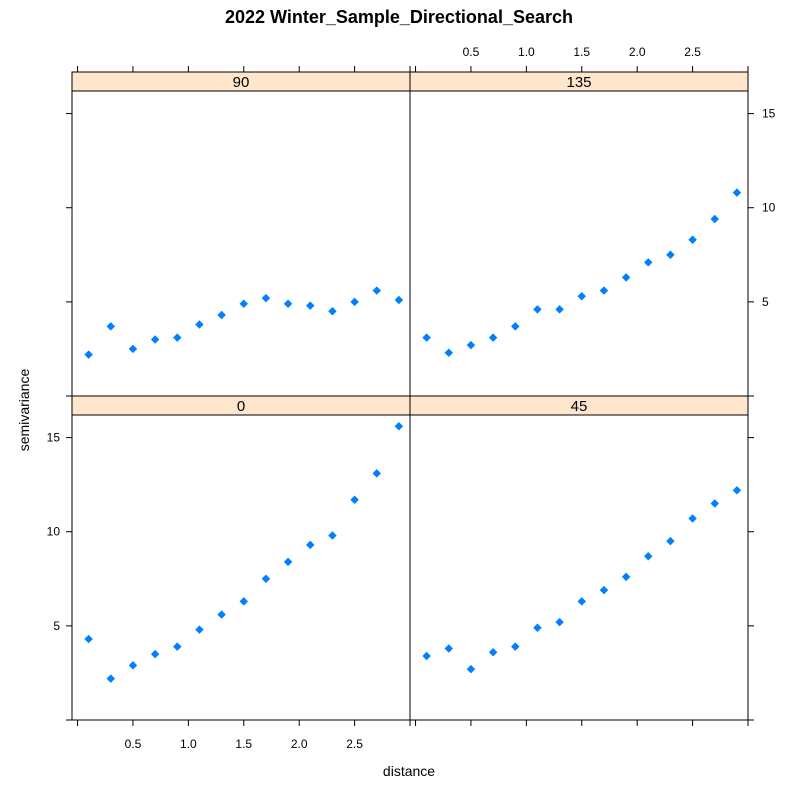 This screenshot has width=800, height=805. What do you see at coordinates (409, 771) in the screenshot?
I see `x-axis-label: distance` at bounding box center [409, 771].